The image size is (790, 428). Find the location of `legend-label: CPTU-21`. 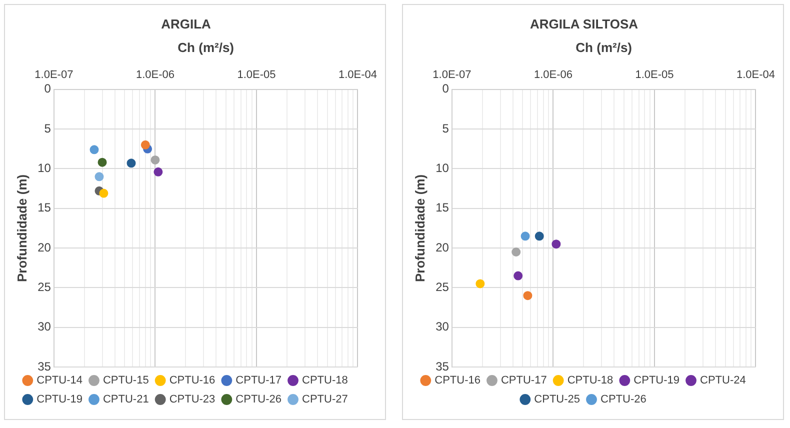

legend-label: CPTU-21 is located at coordinates (125, 400).